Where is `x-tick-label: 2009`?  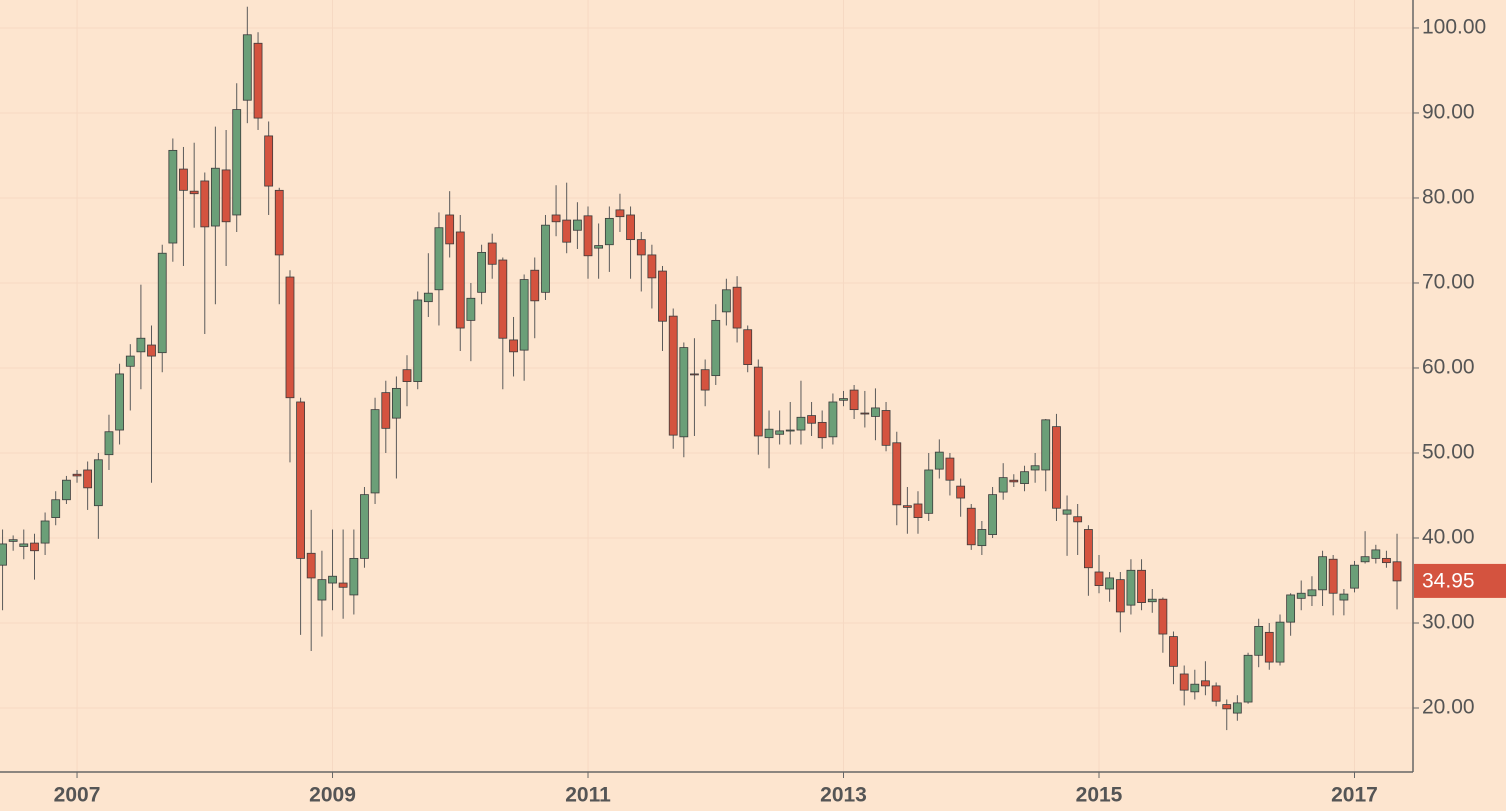 x-tick-label: 2009 is located at coordinates (332, 795).